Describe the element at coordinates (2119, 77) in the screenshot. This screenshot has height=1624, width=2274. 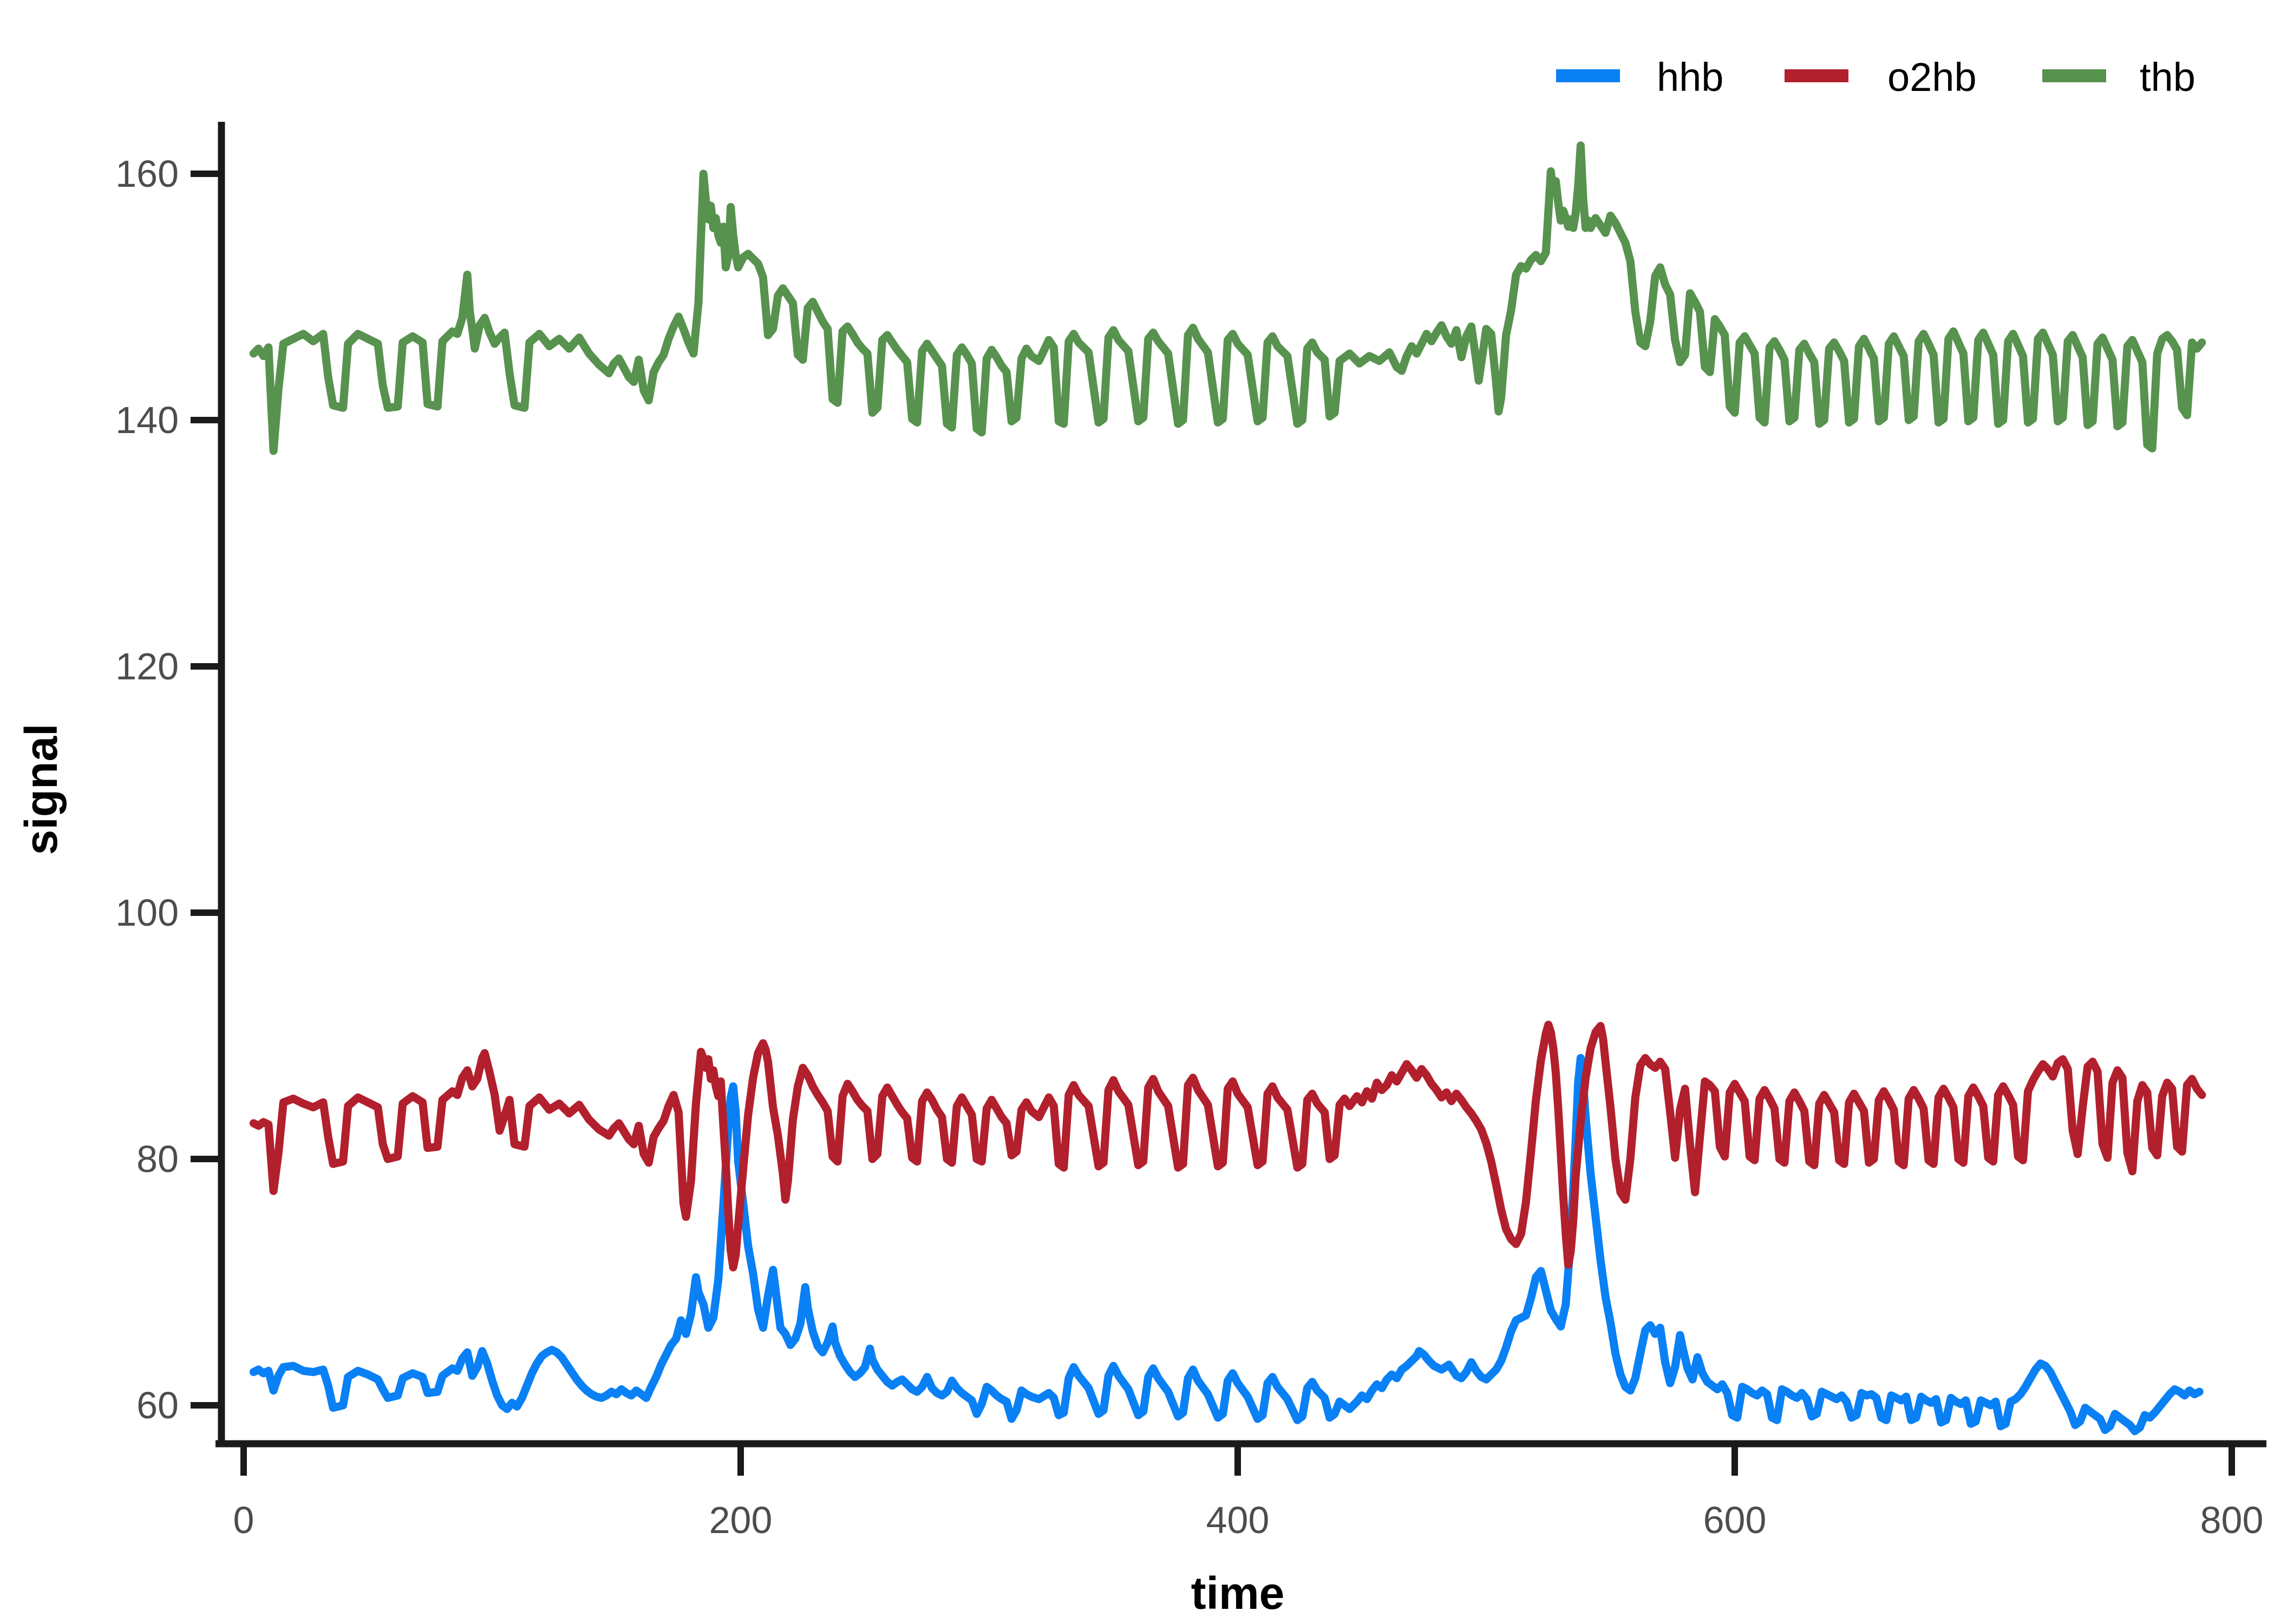
I see `legend-item-thb: thb` at that location.